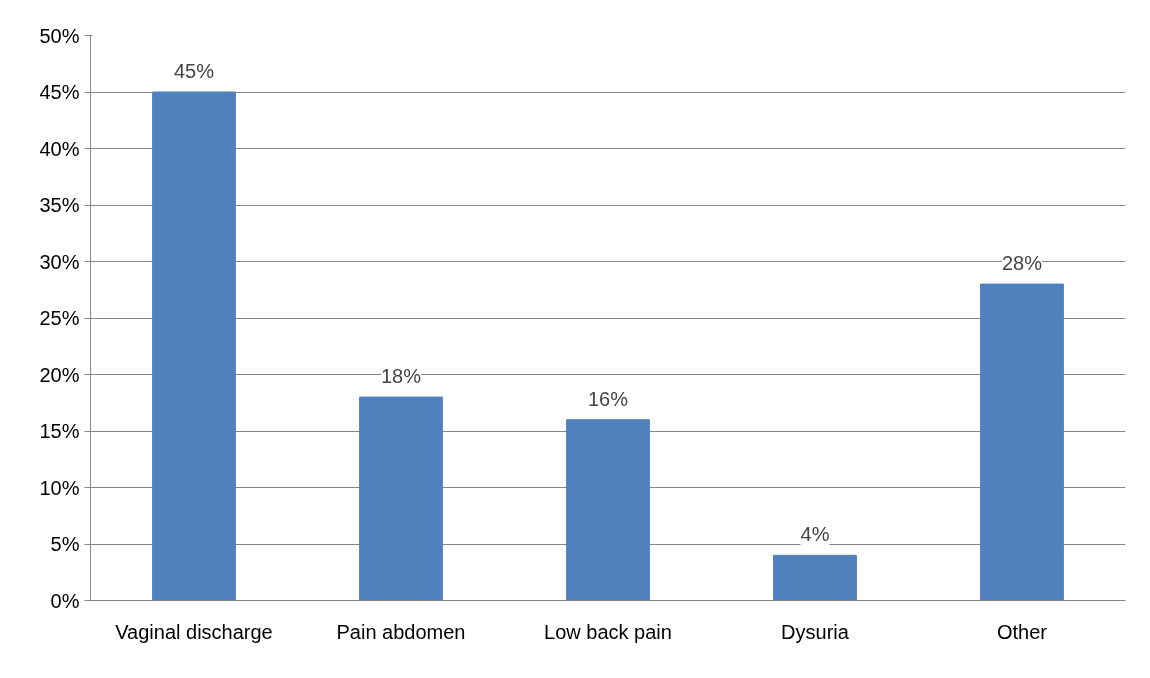  Describe the element at coordinates (194, 631) in the screenshot. I see `x-tick-label: Vaginal discharge` at that location.